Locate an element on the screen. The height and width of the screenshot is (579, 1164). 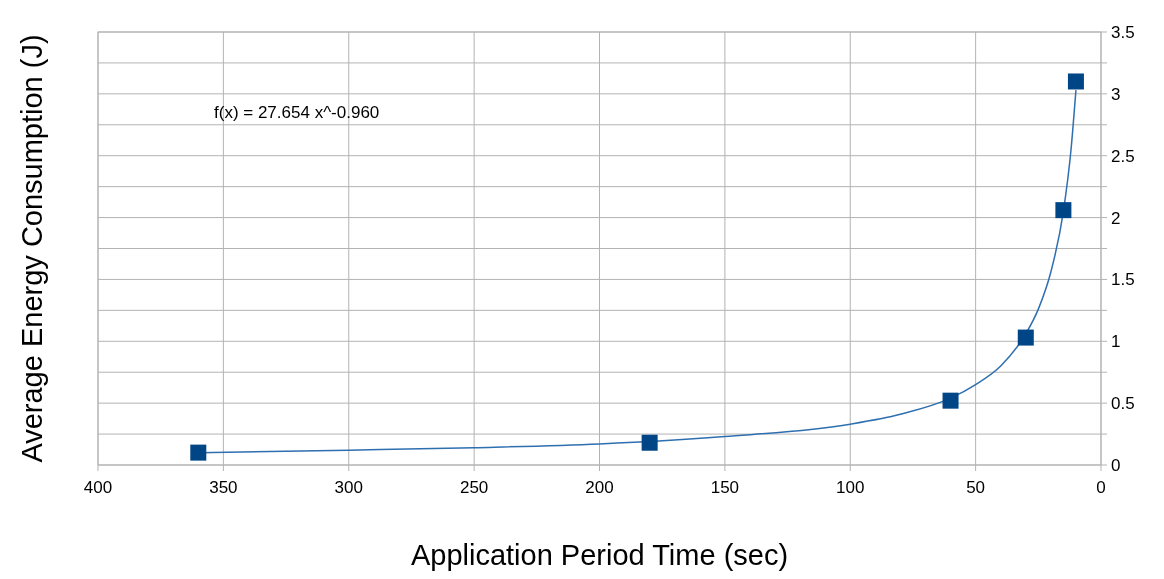
x-tick-label: 0 is located at coordinates (1101, 487).